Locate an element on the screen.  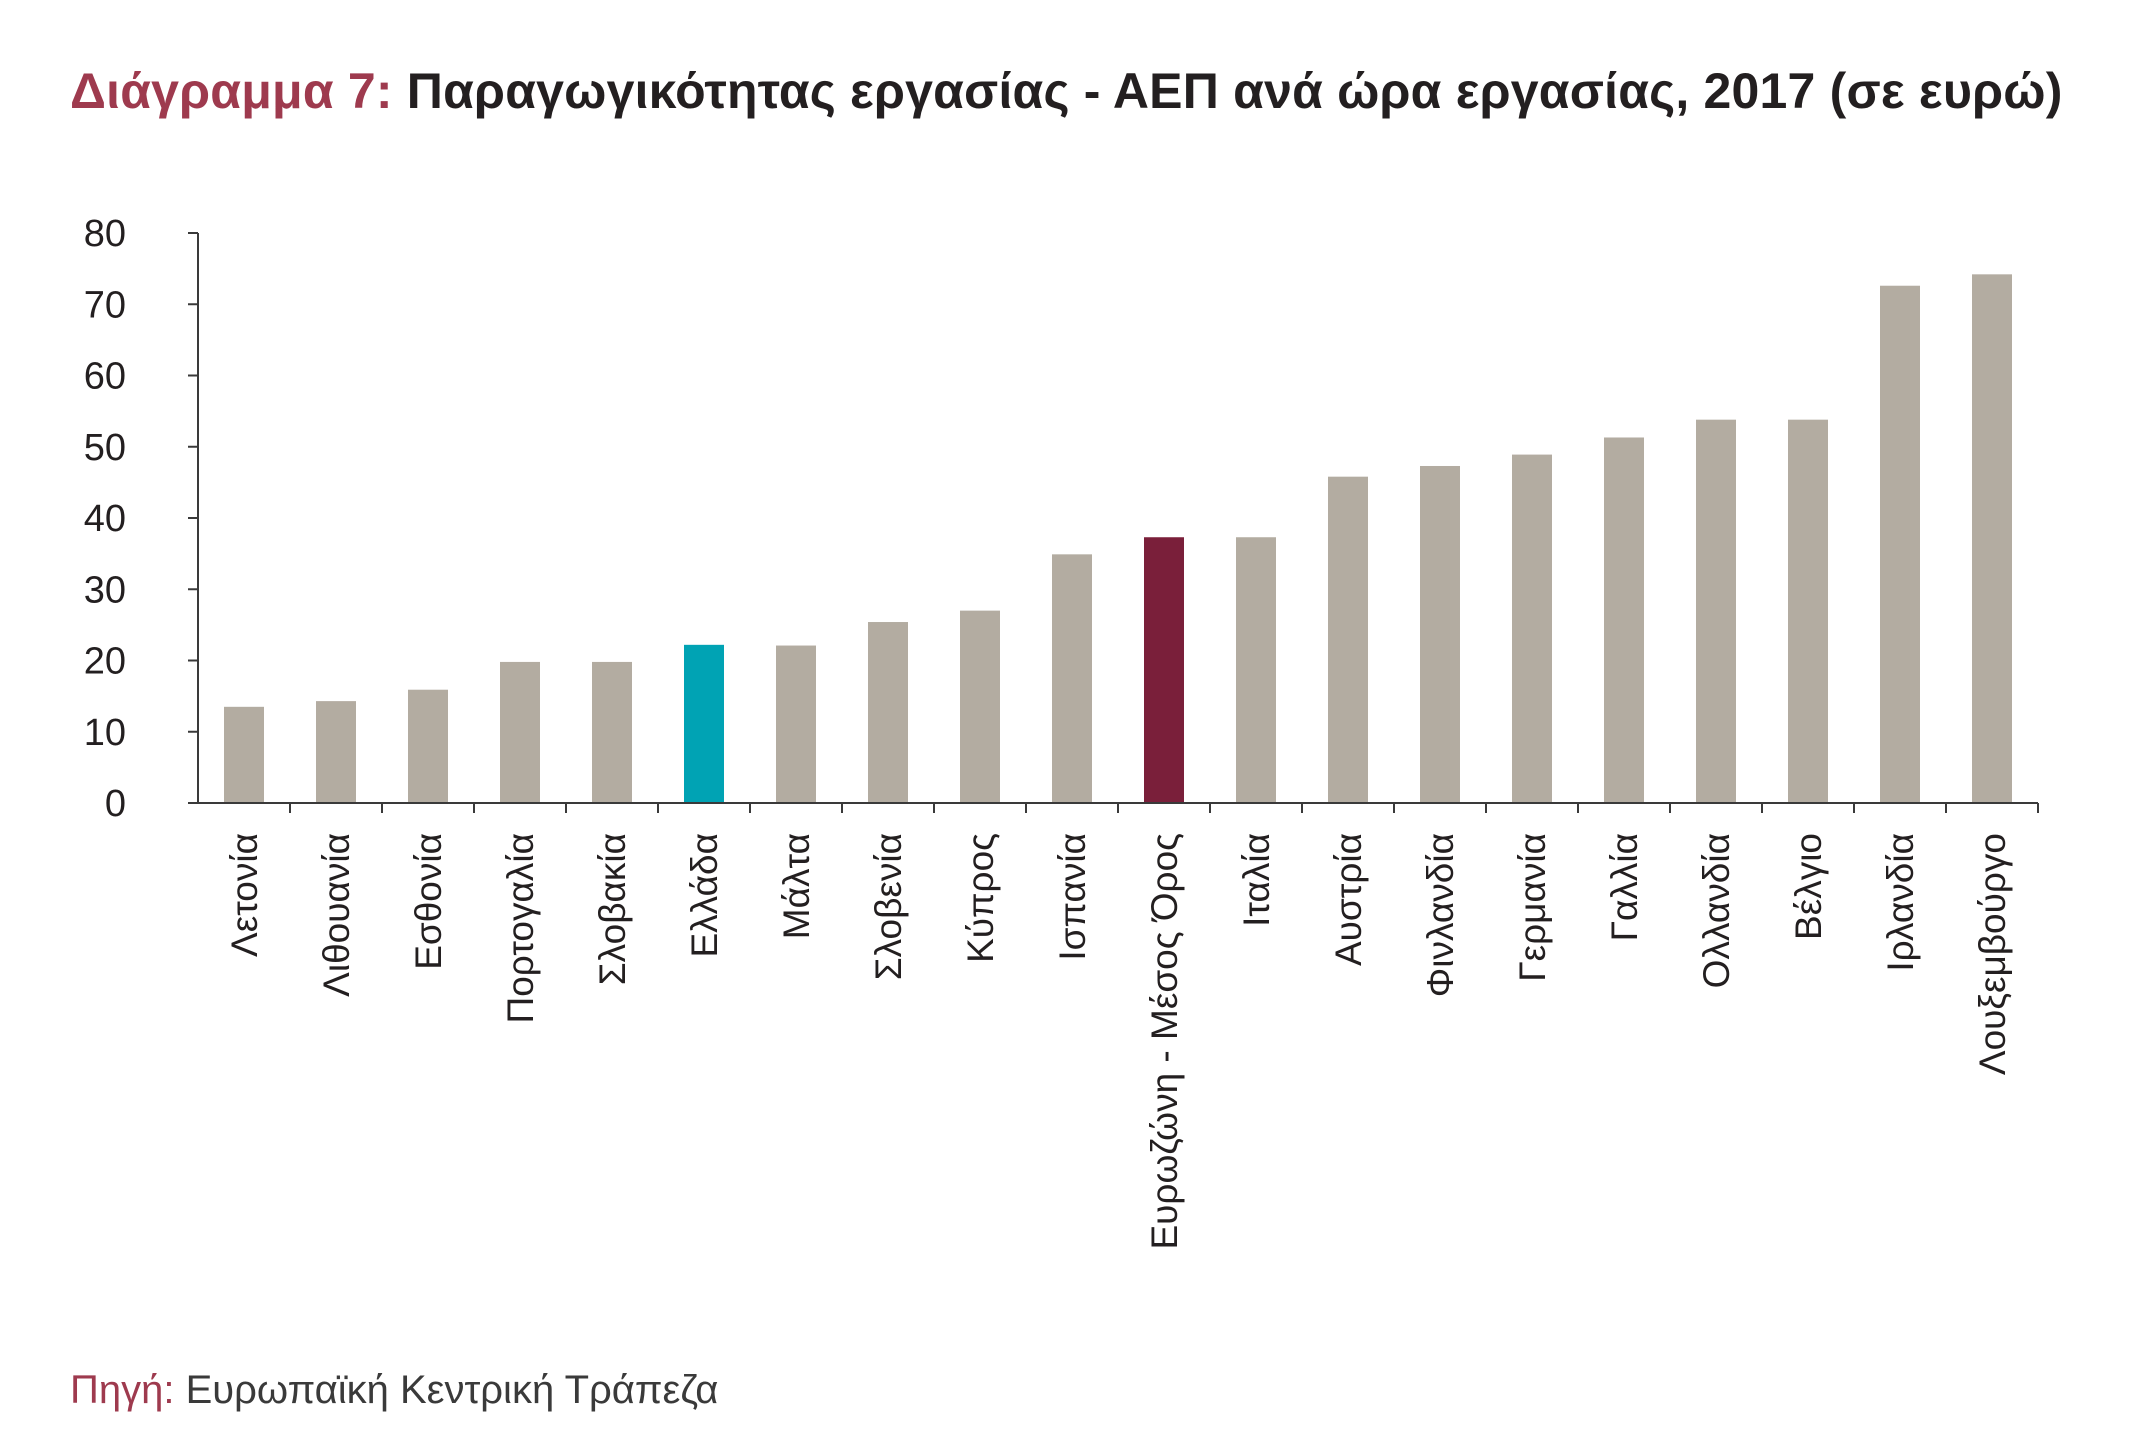
y-tick-label: 30 is located at coordinates (105, 590).